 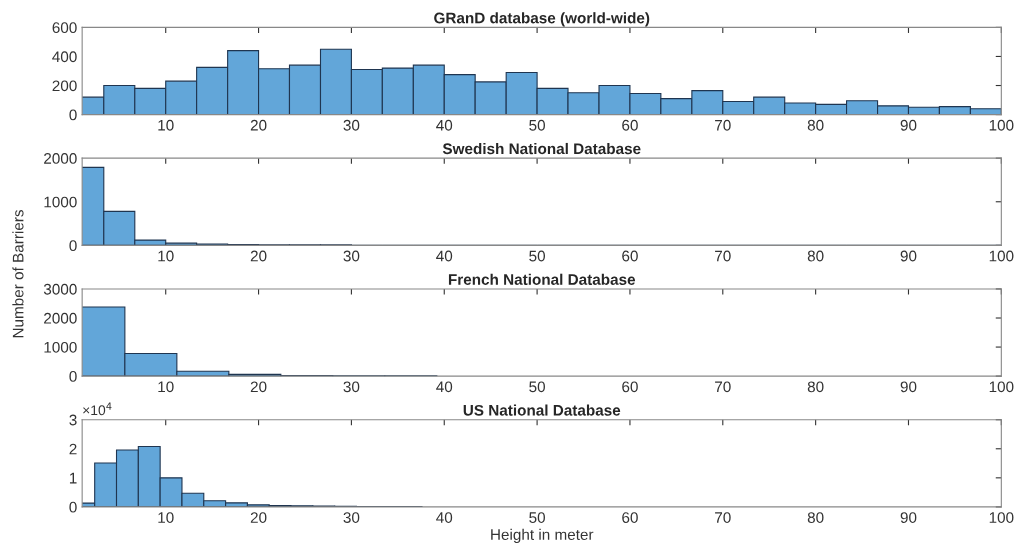 What do you see at coordinates (542, 536) in the screenshot?
I see `x-axis-title: Height in meter` at bounding box center [542, 536].